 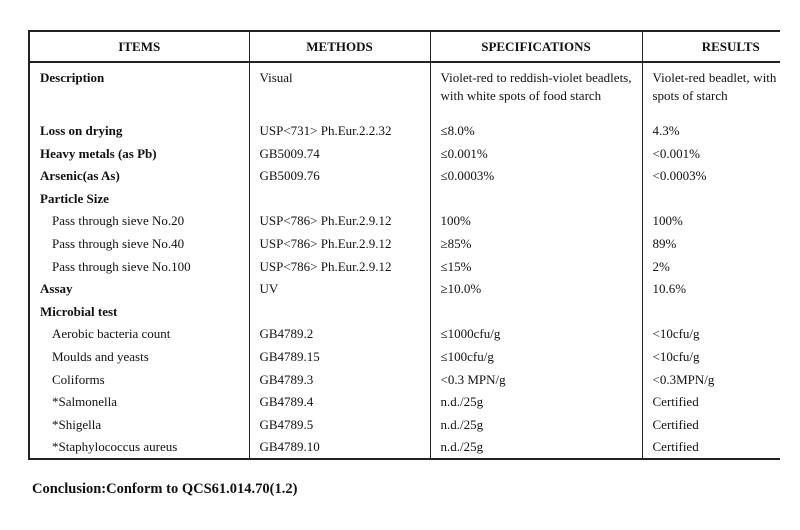 What do you see at coordinates (339, 357) in the screenshot?
I see `cell-method: GB4789.15` at bounding box center [339, 357].